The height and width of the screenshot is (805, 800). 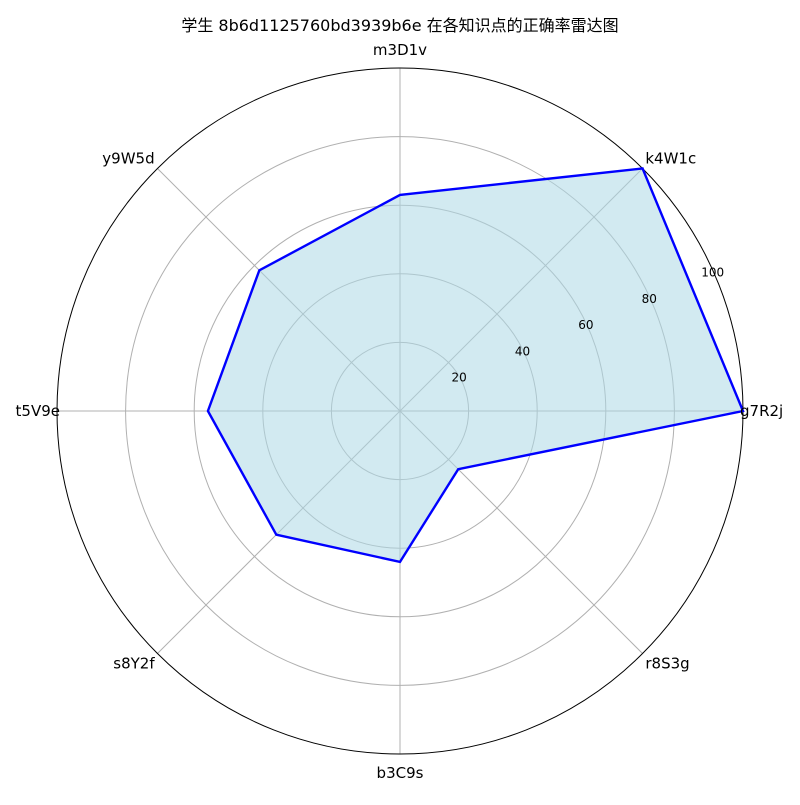 What do you see at coordinates (128, 159) in the screenshot?
I see `category-label-y9W5d: y9W5d` at bounding box center [128, 159].